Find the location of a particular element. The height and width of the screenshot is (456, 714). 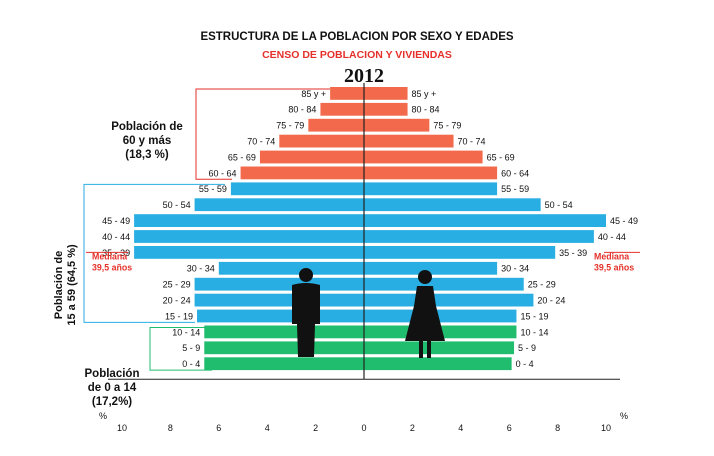

age-label-right-1: 80 - 84 is located at coordinates (426, 110).